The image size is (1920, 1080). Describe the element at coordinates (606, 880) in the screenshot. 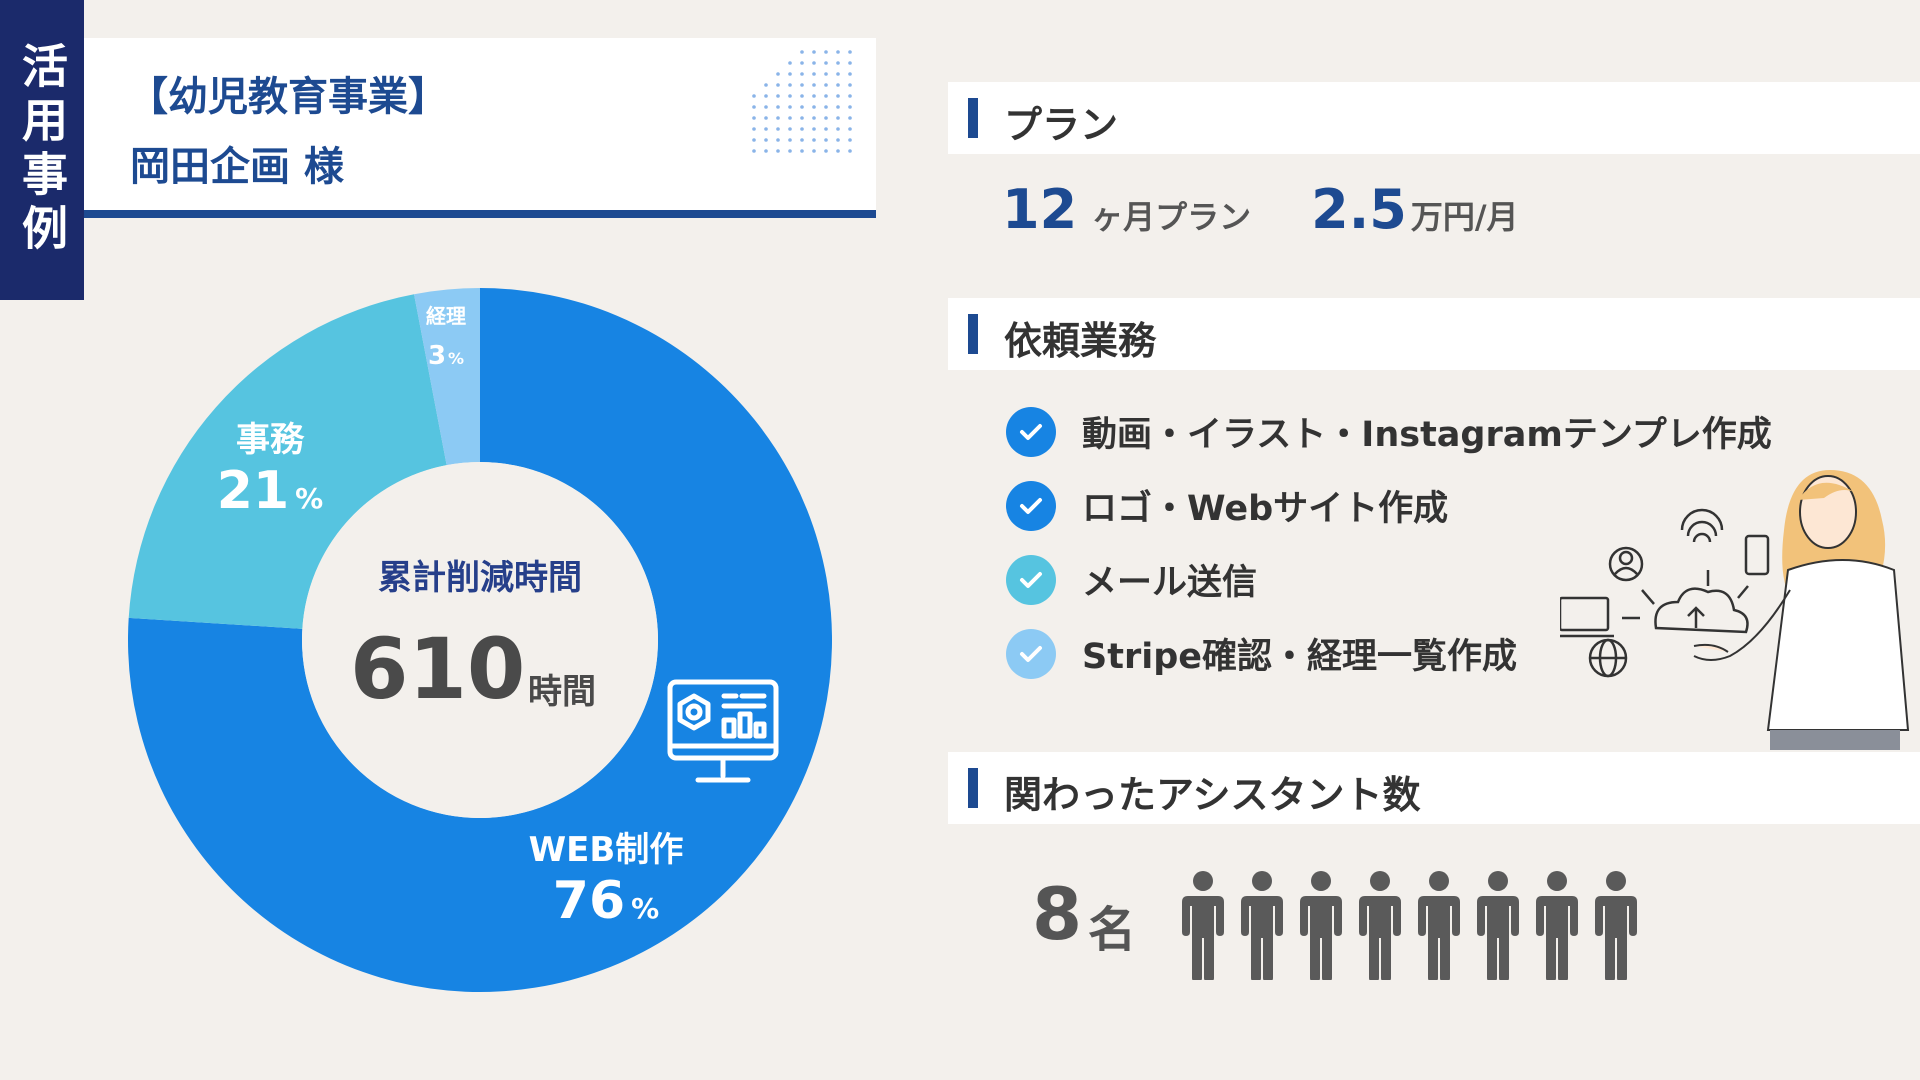

I see `slice-label-web: WEB制作 76%` at that location.